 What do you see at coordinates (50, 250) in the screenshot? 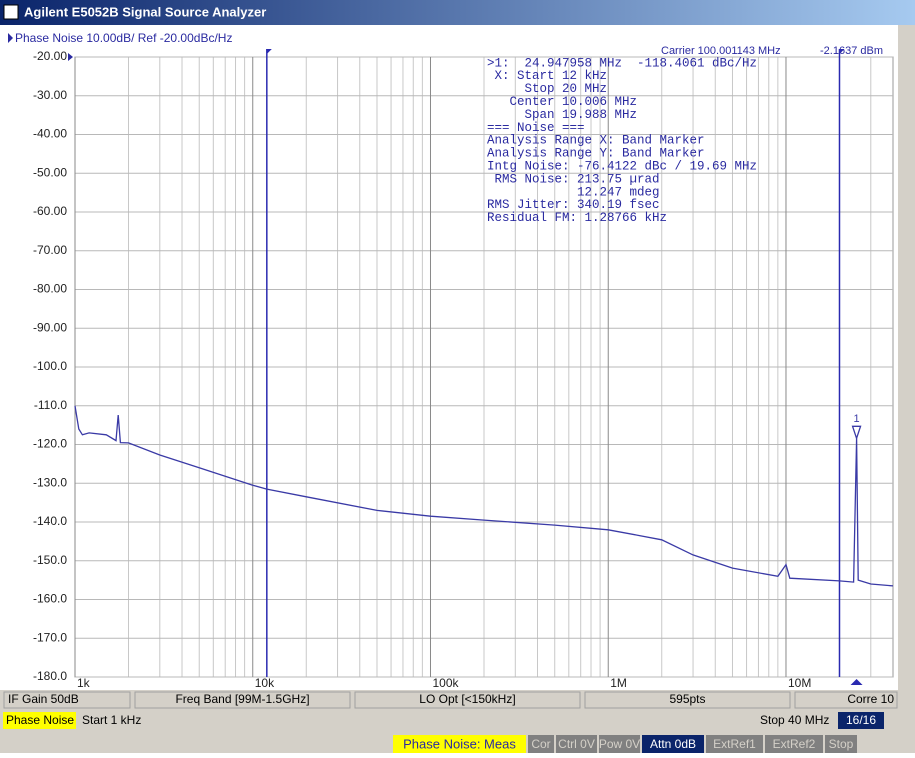
I see `y-tick-label: -70.00` at bounding box center [50, 250].